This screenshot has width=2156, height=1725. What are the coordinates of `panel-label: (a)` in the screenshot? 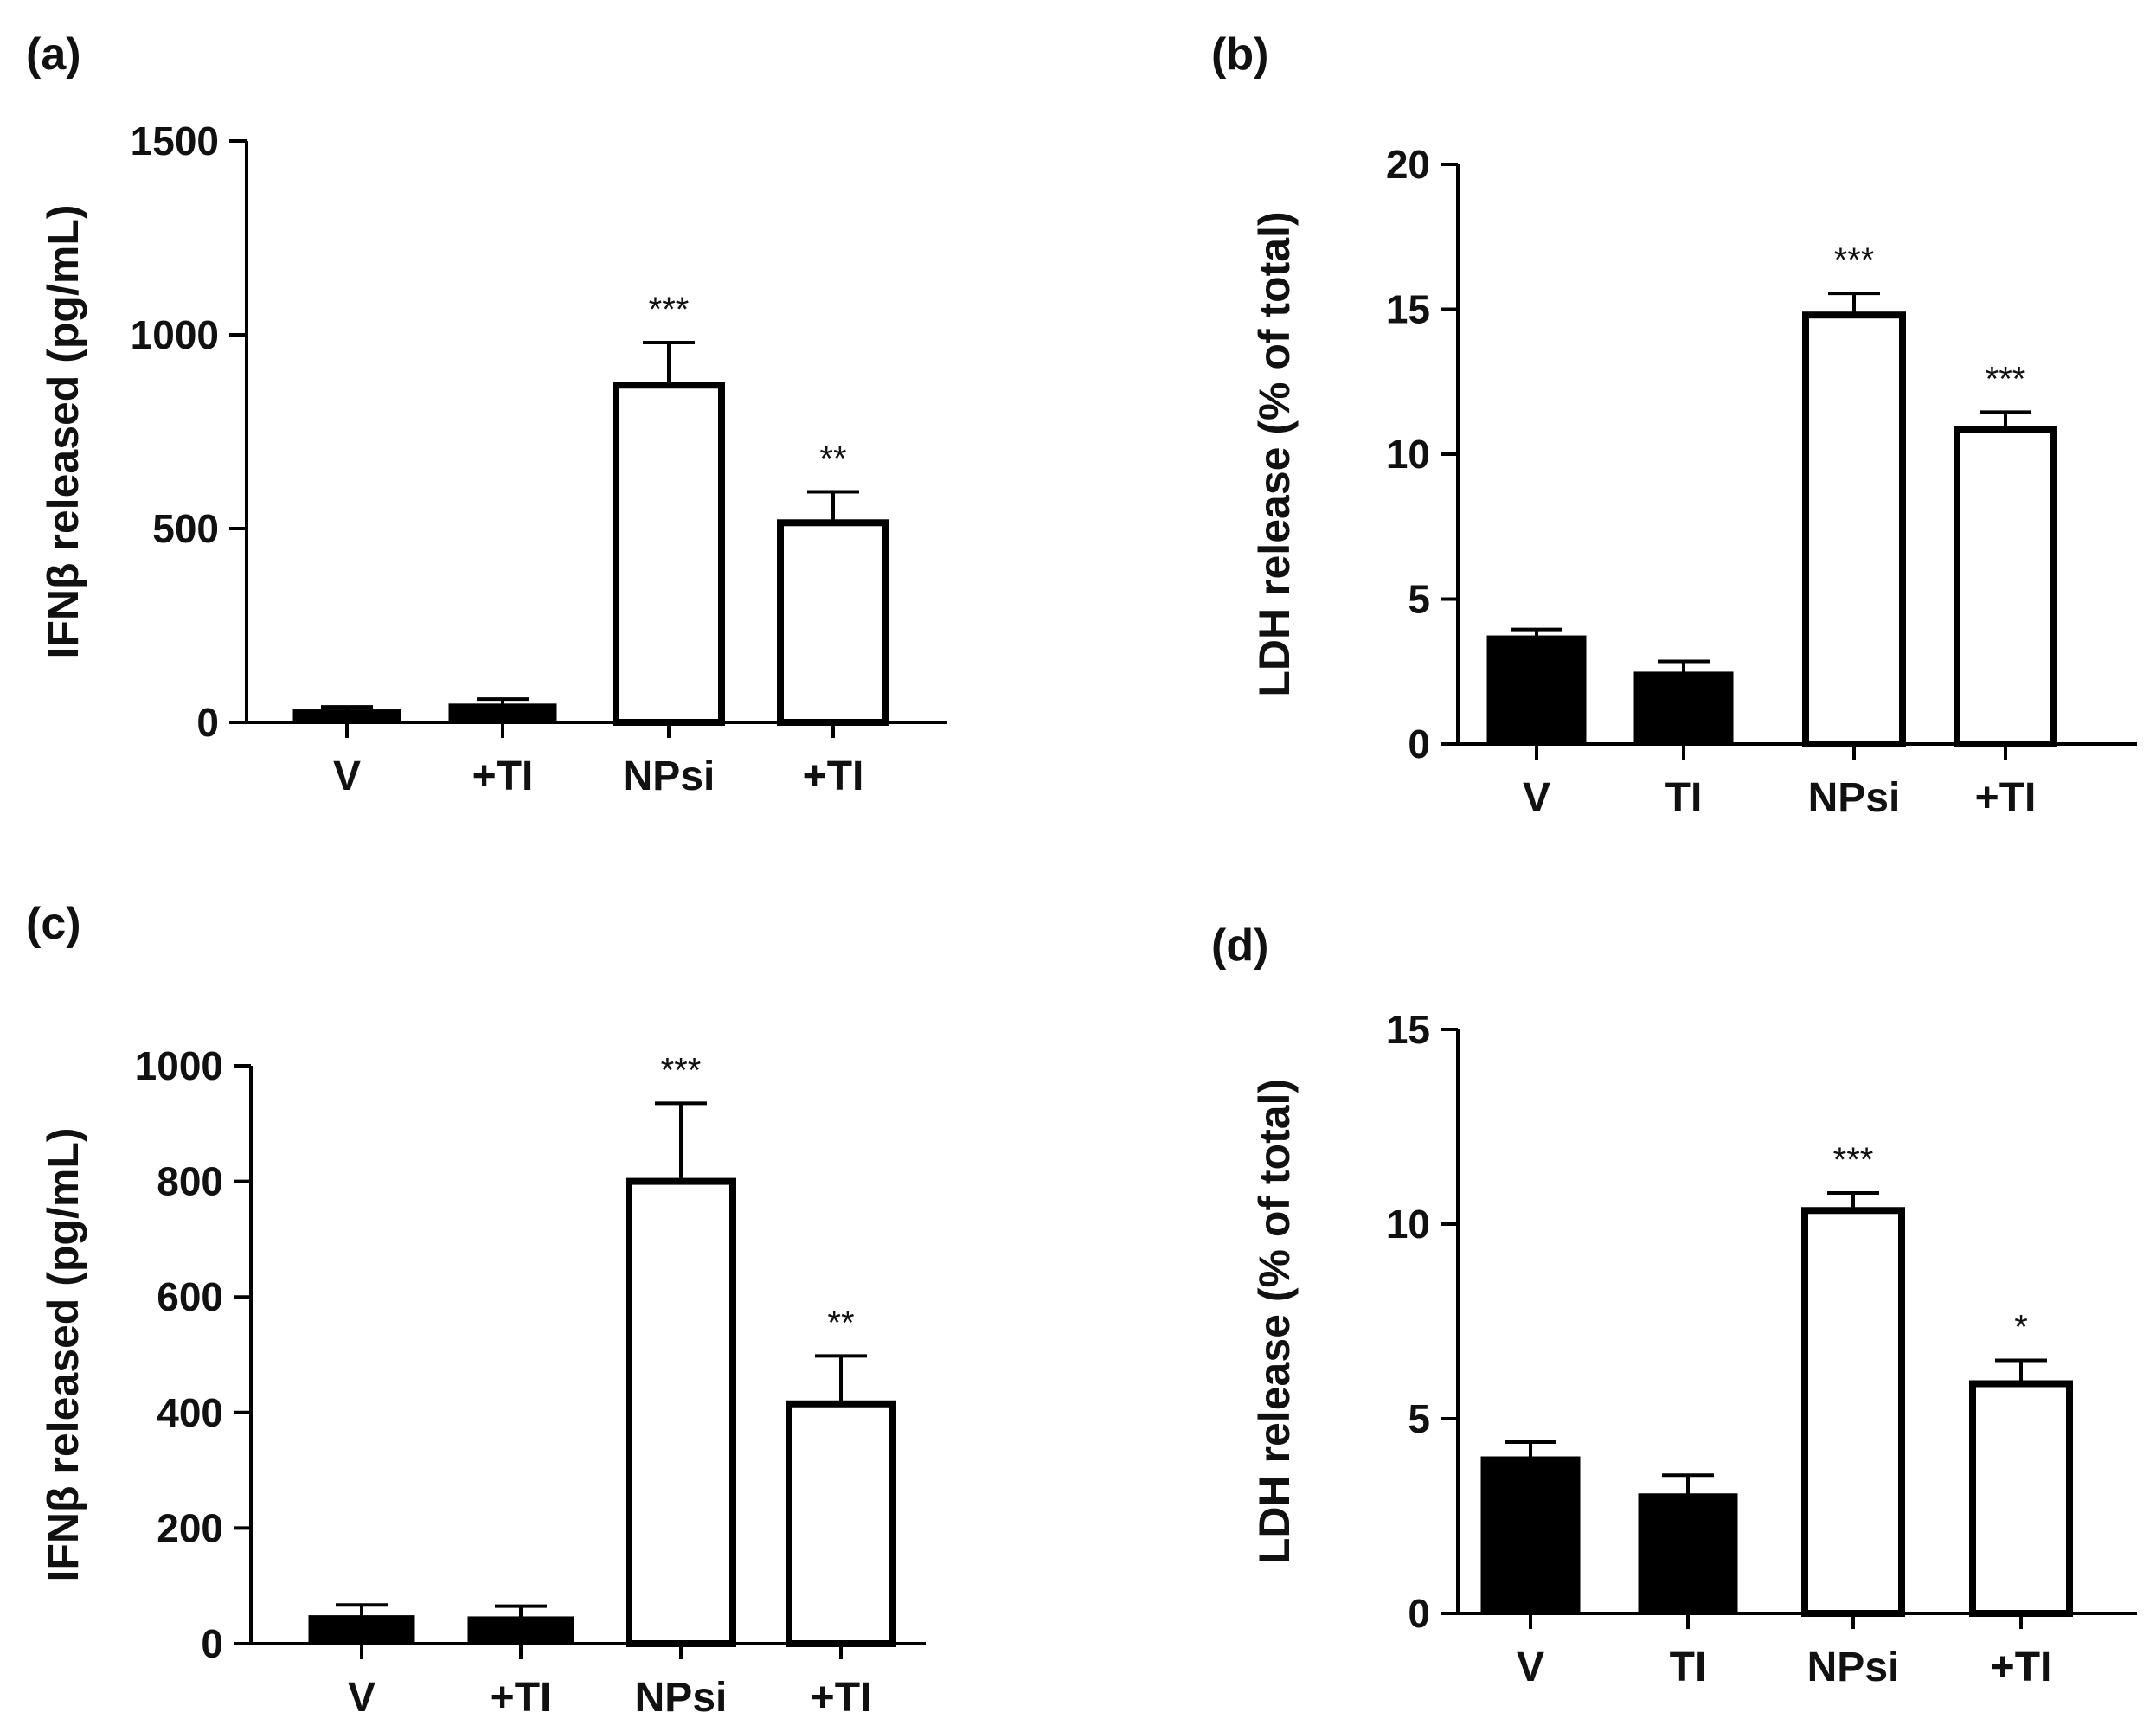 It's located at (53, 54).